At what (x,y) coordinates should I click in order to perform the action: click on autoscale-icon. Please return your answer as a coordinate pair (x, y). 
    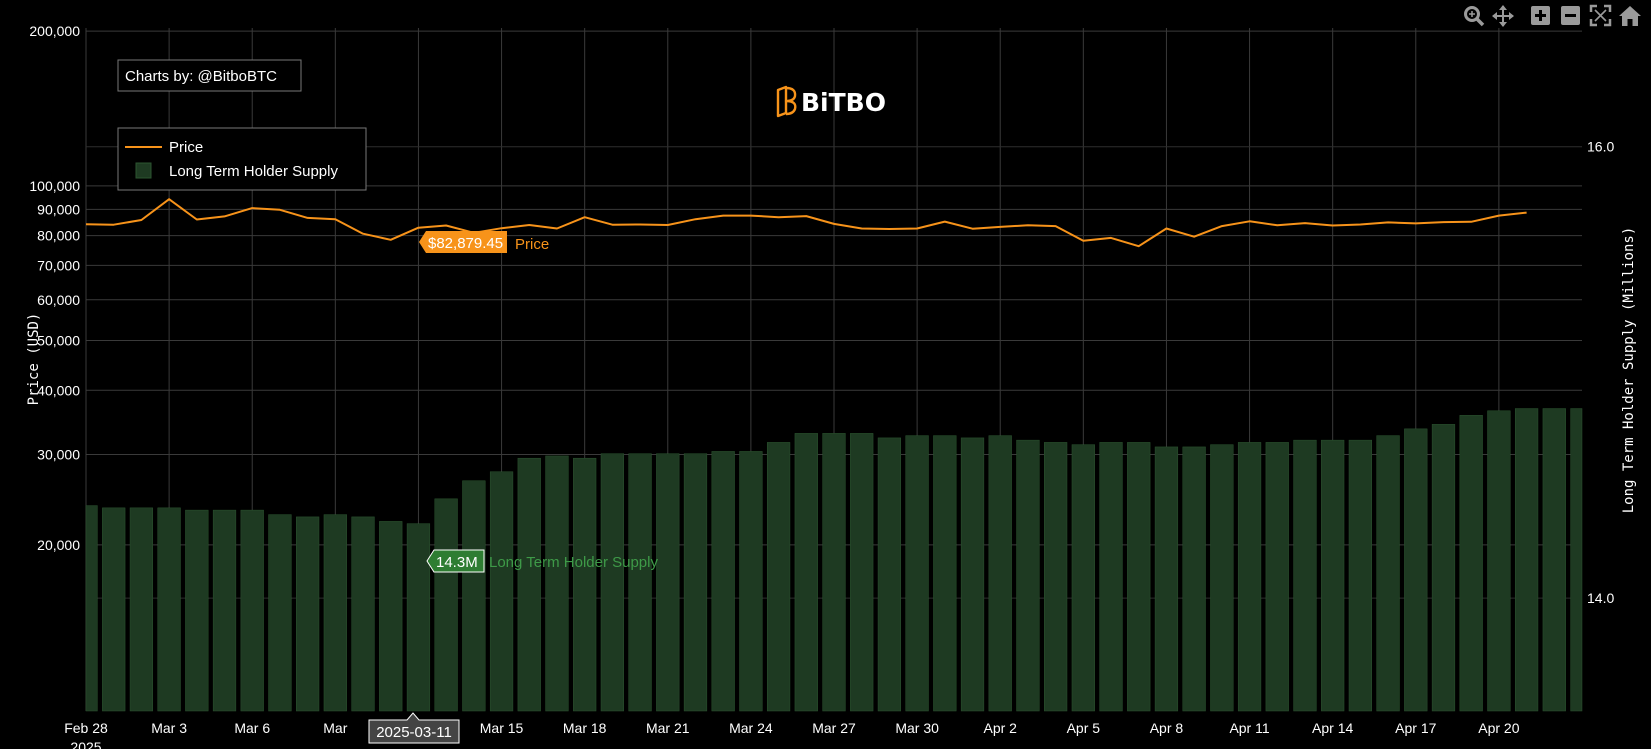
    Looking at the image, I should click on (1600, 15).